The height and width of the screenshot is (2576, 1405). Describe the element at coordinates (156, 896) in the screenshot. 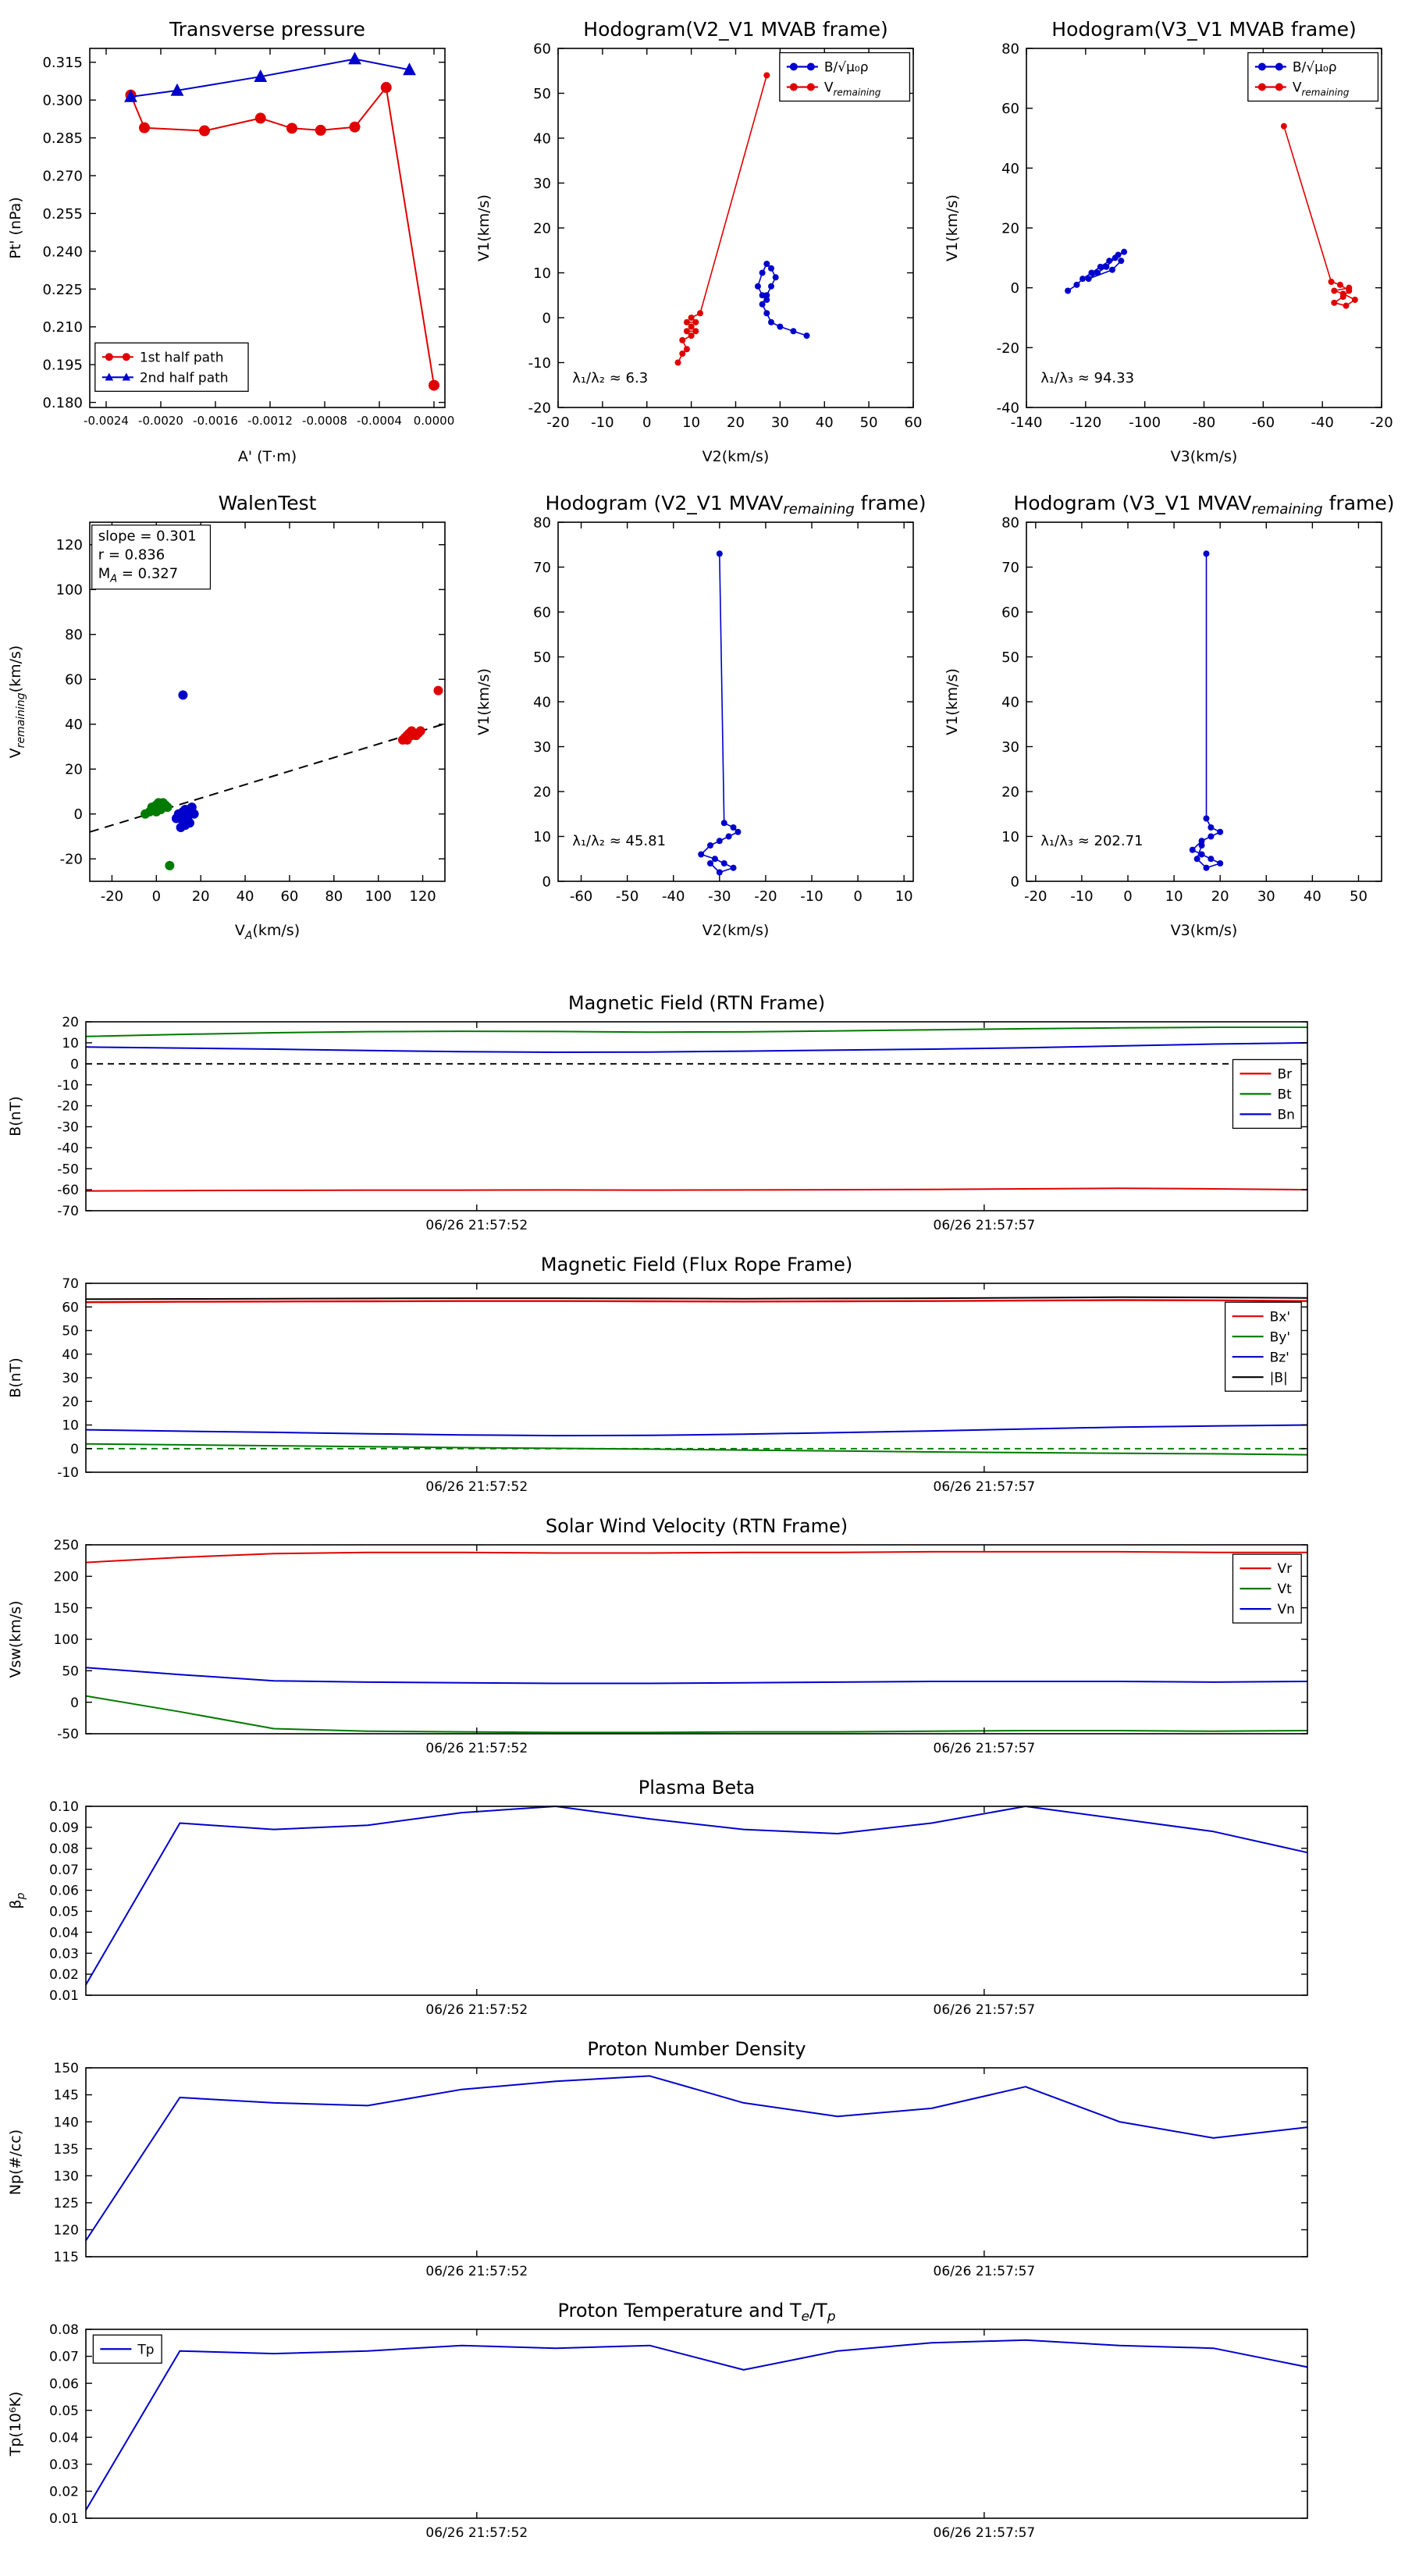

I see `x-tick-label: 0` at that location.